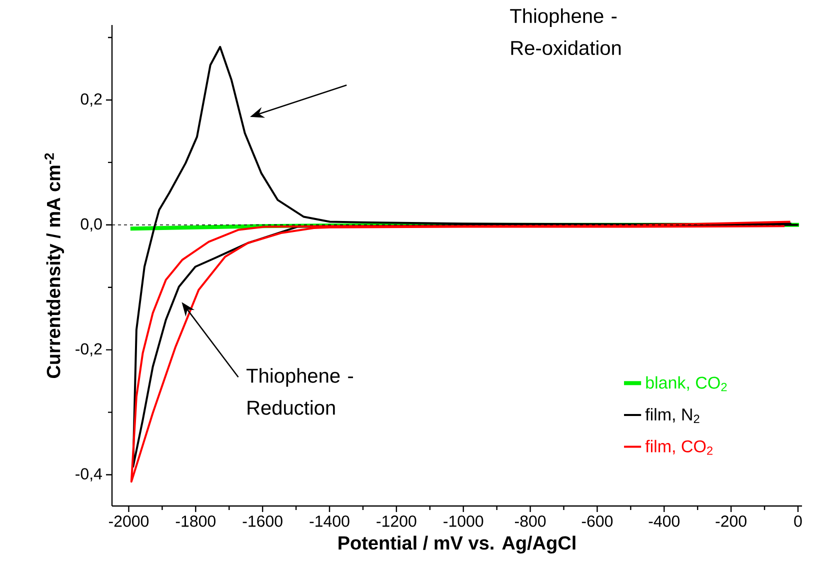 This screenshot has height=584, width=814. What do you see at coordinates (89, 475) in the screenshot?
I see `y-tick-label: -0,4` at bounding box center [89, 475].